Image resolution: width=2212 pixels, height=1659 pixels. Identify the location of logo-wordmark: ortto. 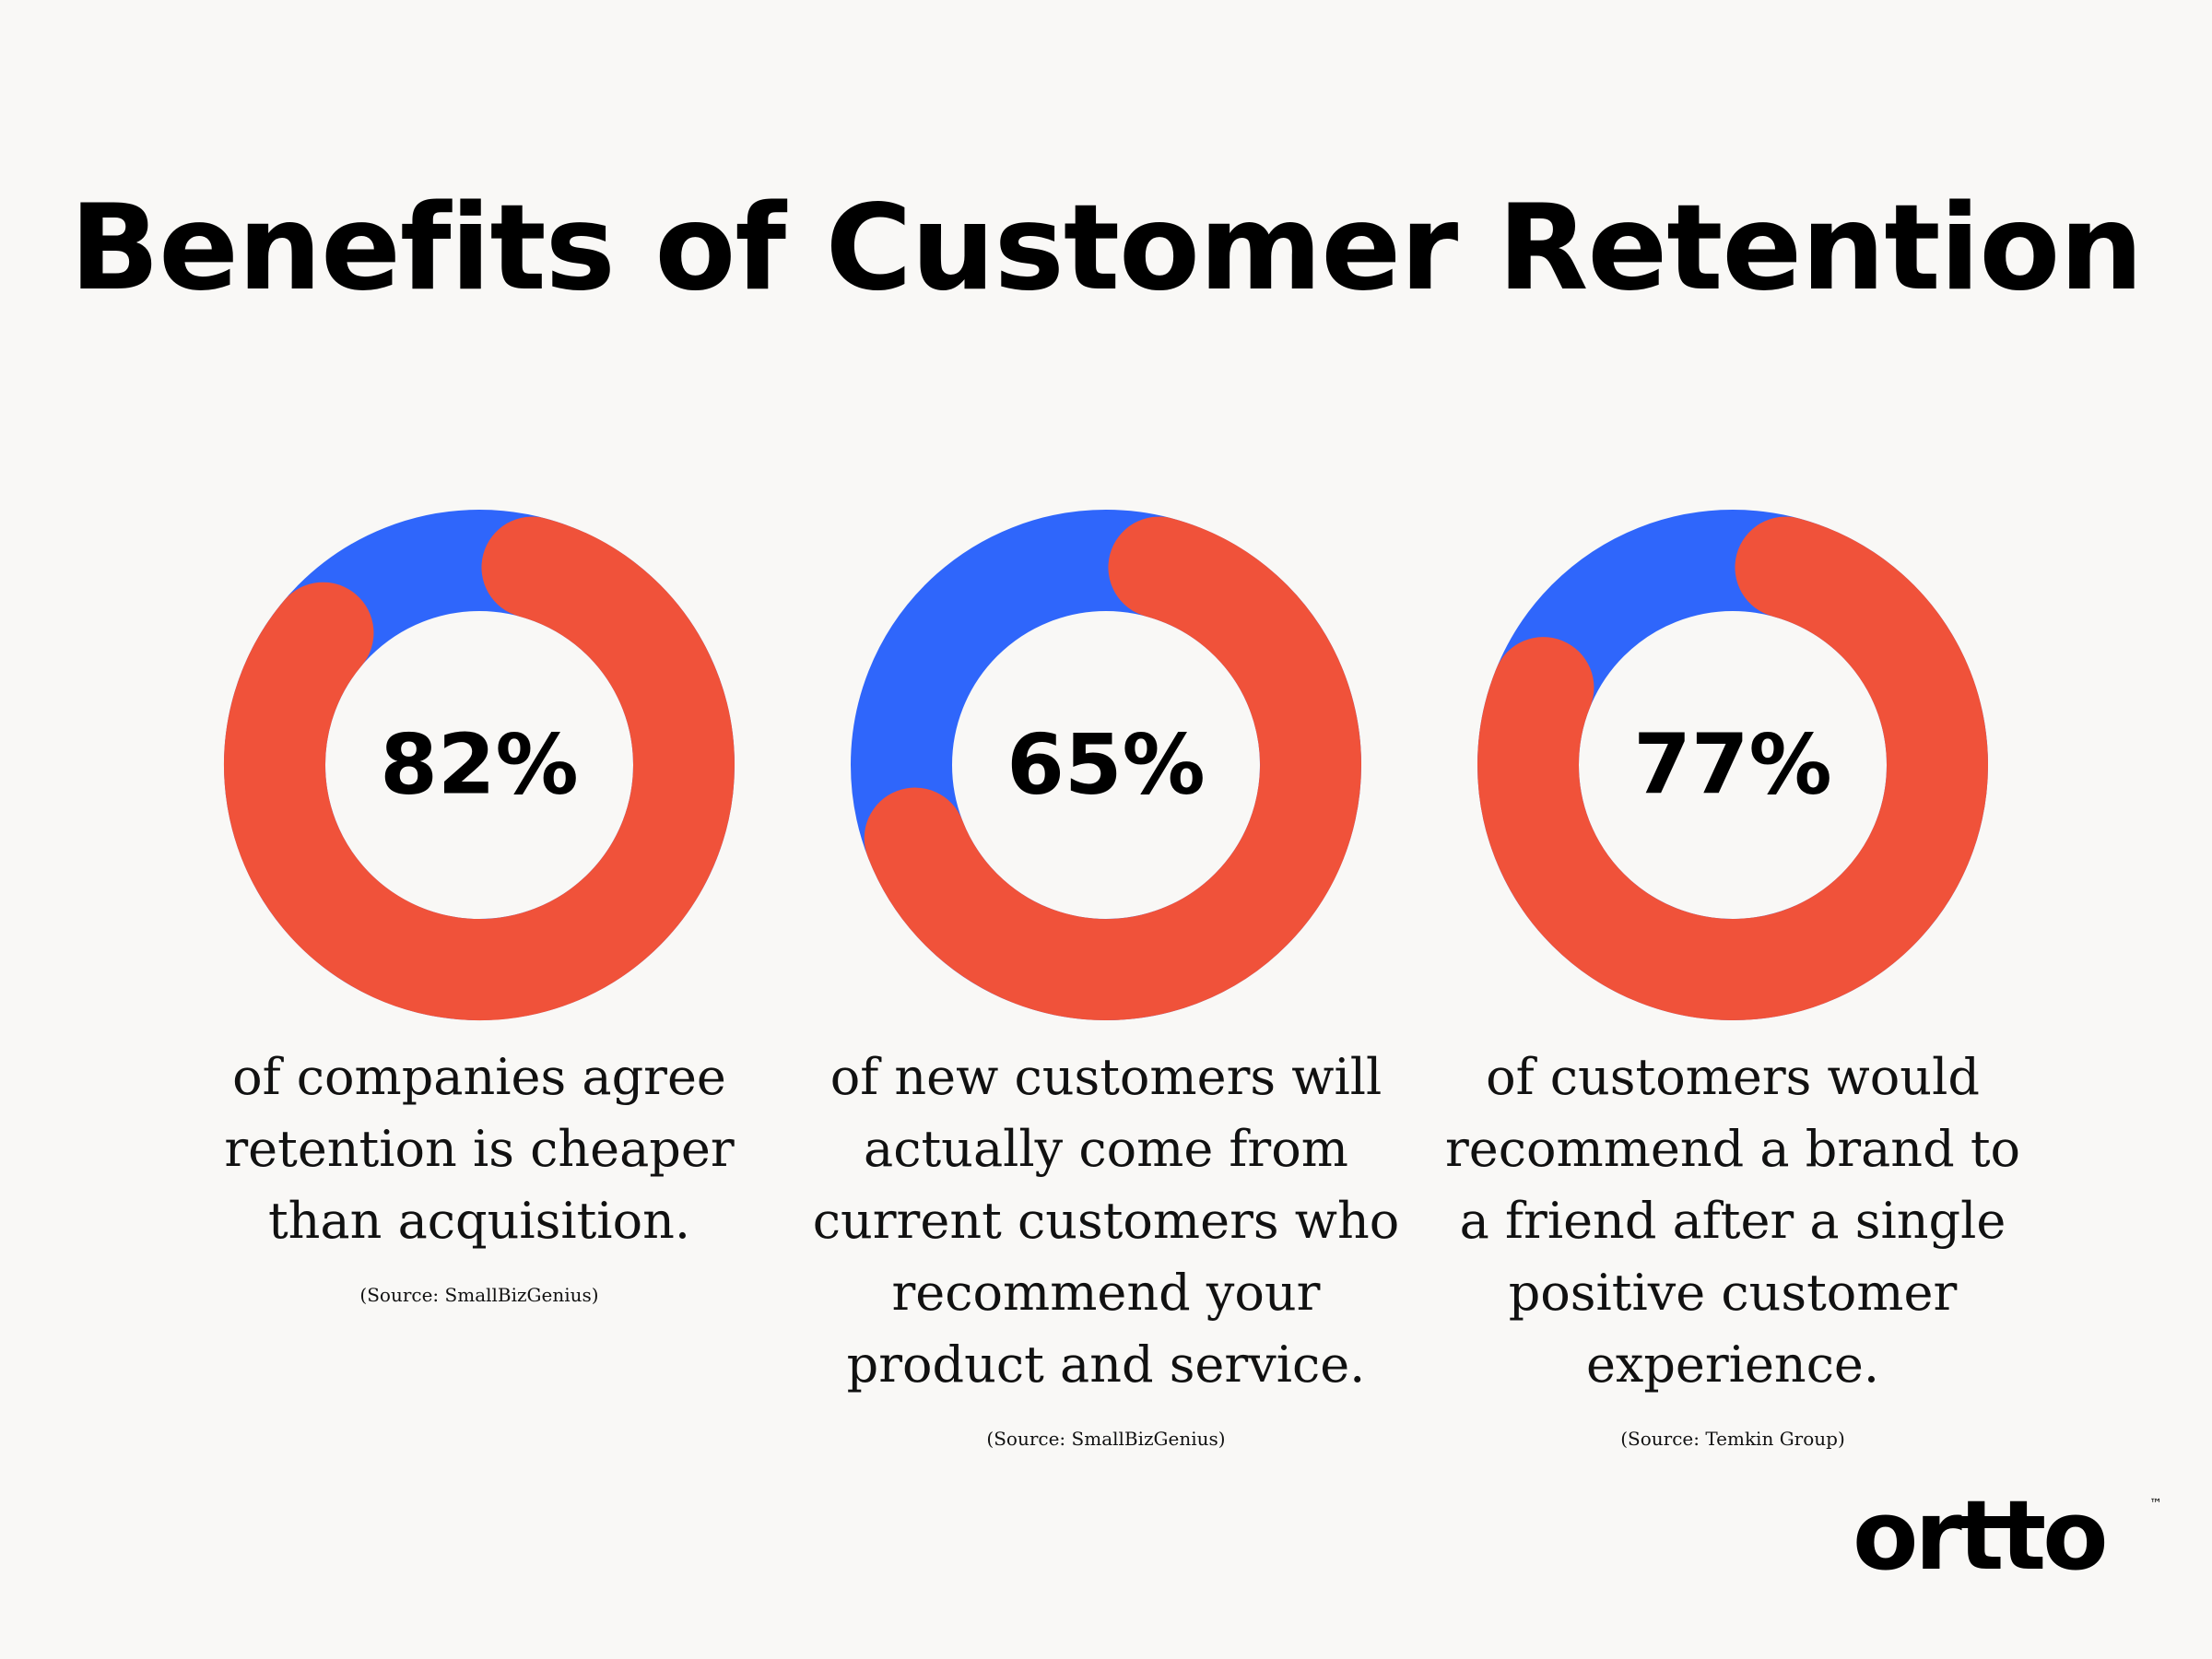
(1979, 1534).